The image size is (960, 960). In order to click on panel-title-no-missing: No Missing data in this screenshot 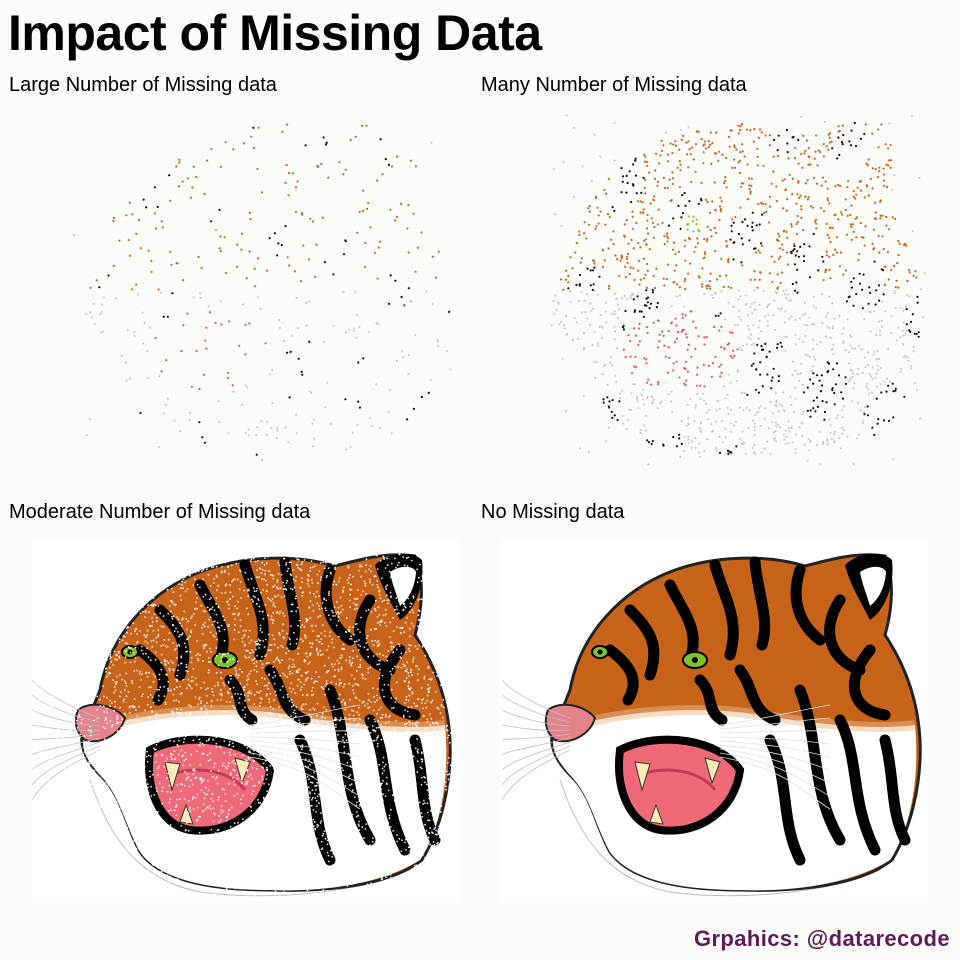, I will do `click(553, 512)`.